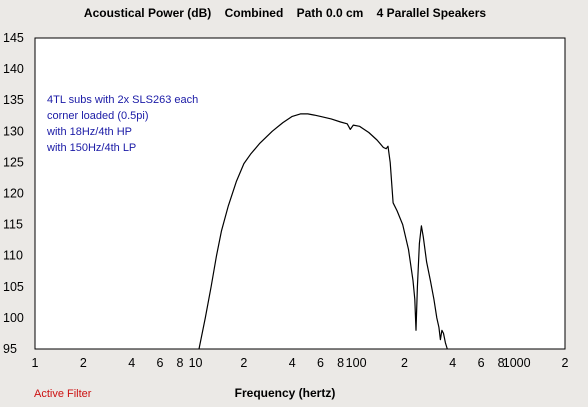 The width and height of the screenshot is (588, 407). Describe the element at coordinates (196, 363) in the screenshot. I see `x-tick-label: 10` at that location.